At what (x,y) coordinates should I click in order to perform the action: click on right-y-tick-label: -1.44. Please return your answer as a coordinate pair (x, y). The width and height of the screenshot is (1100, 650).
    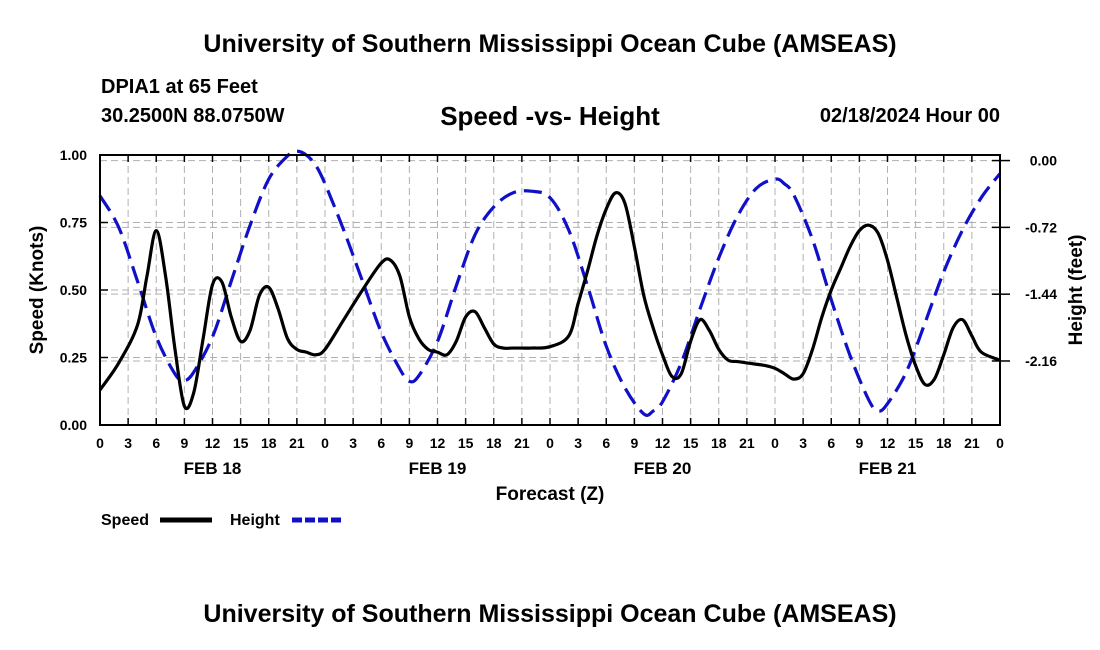
    Looking at the image, I should click on (1041, 294).